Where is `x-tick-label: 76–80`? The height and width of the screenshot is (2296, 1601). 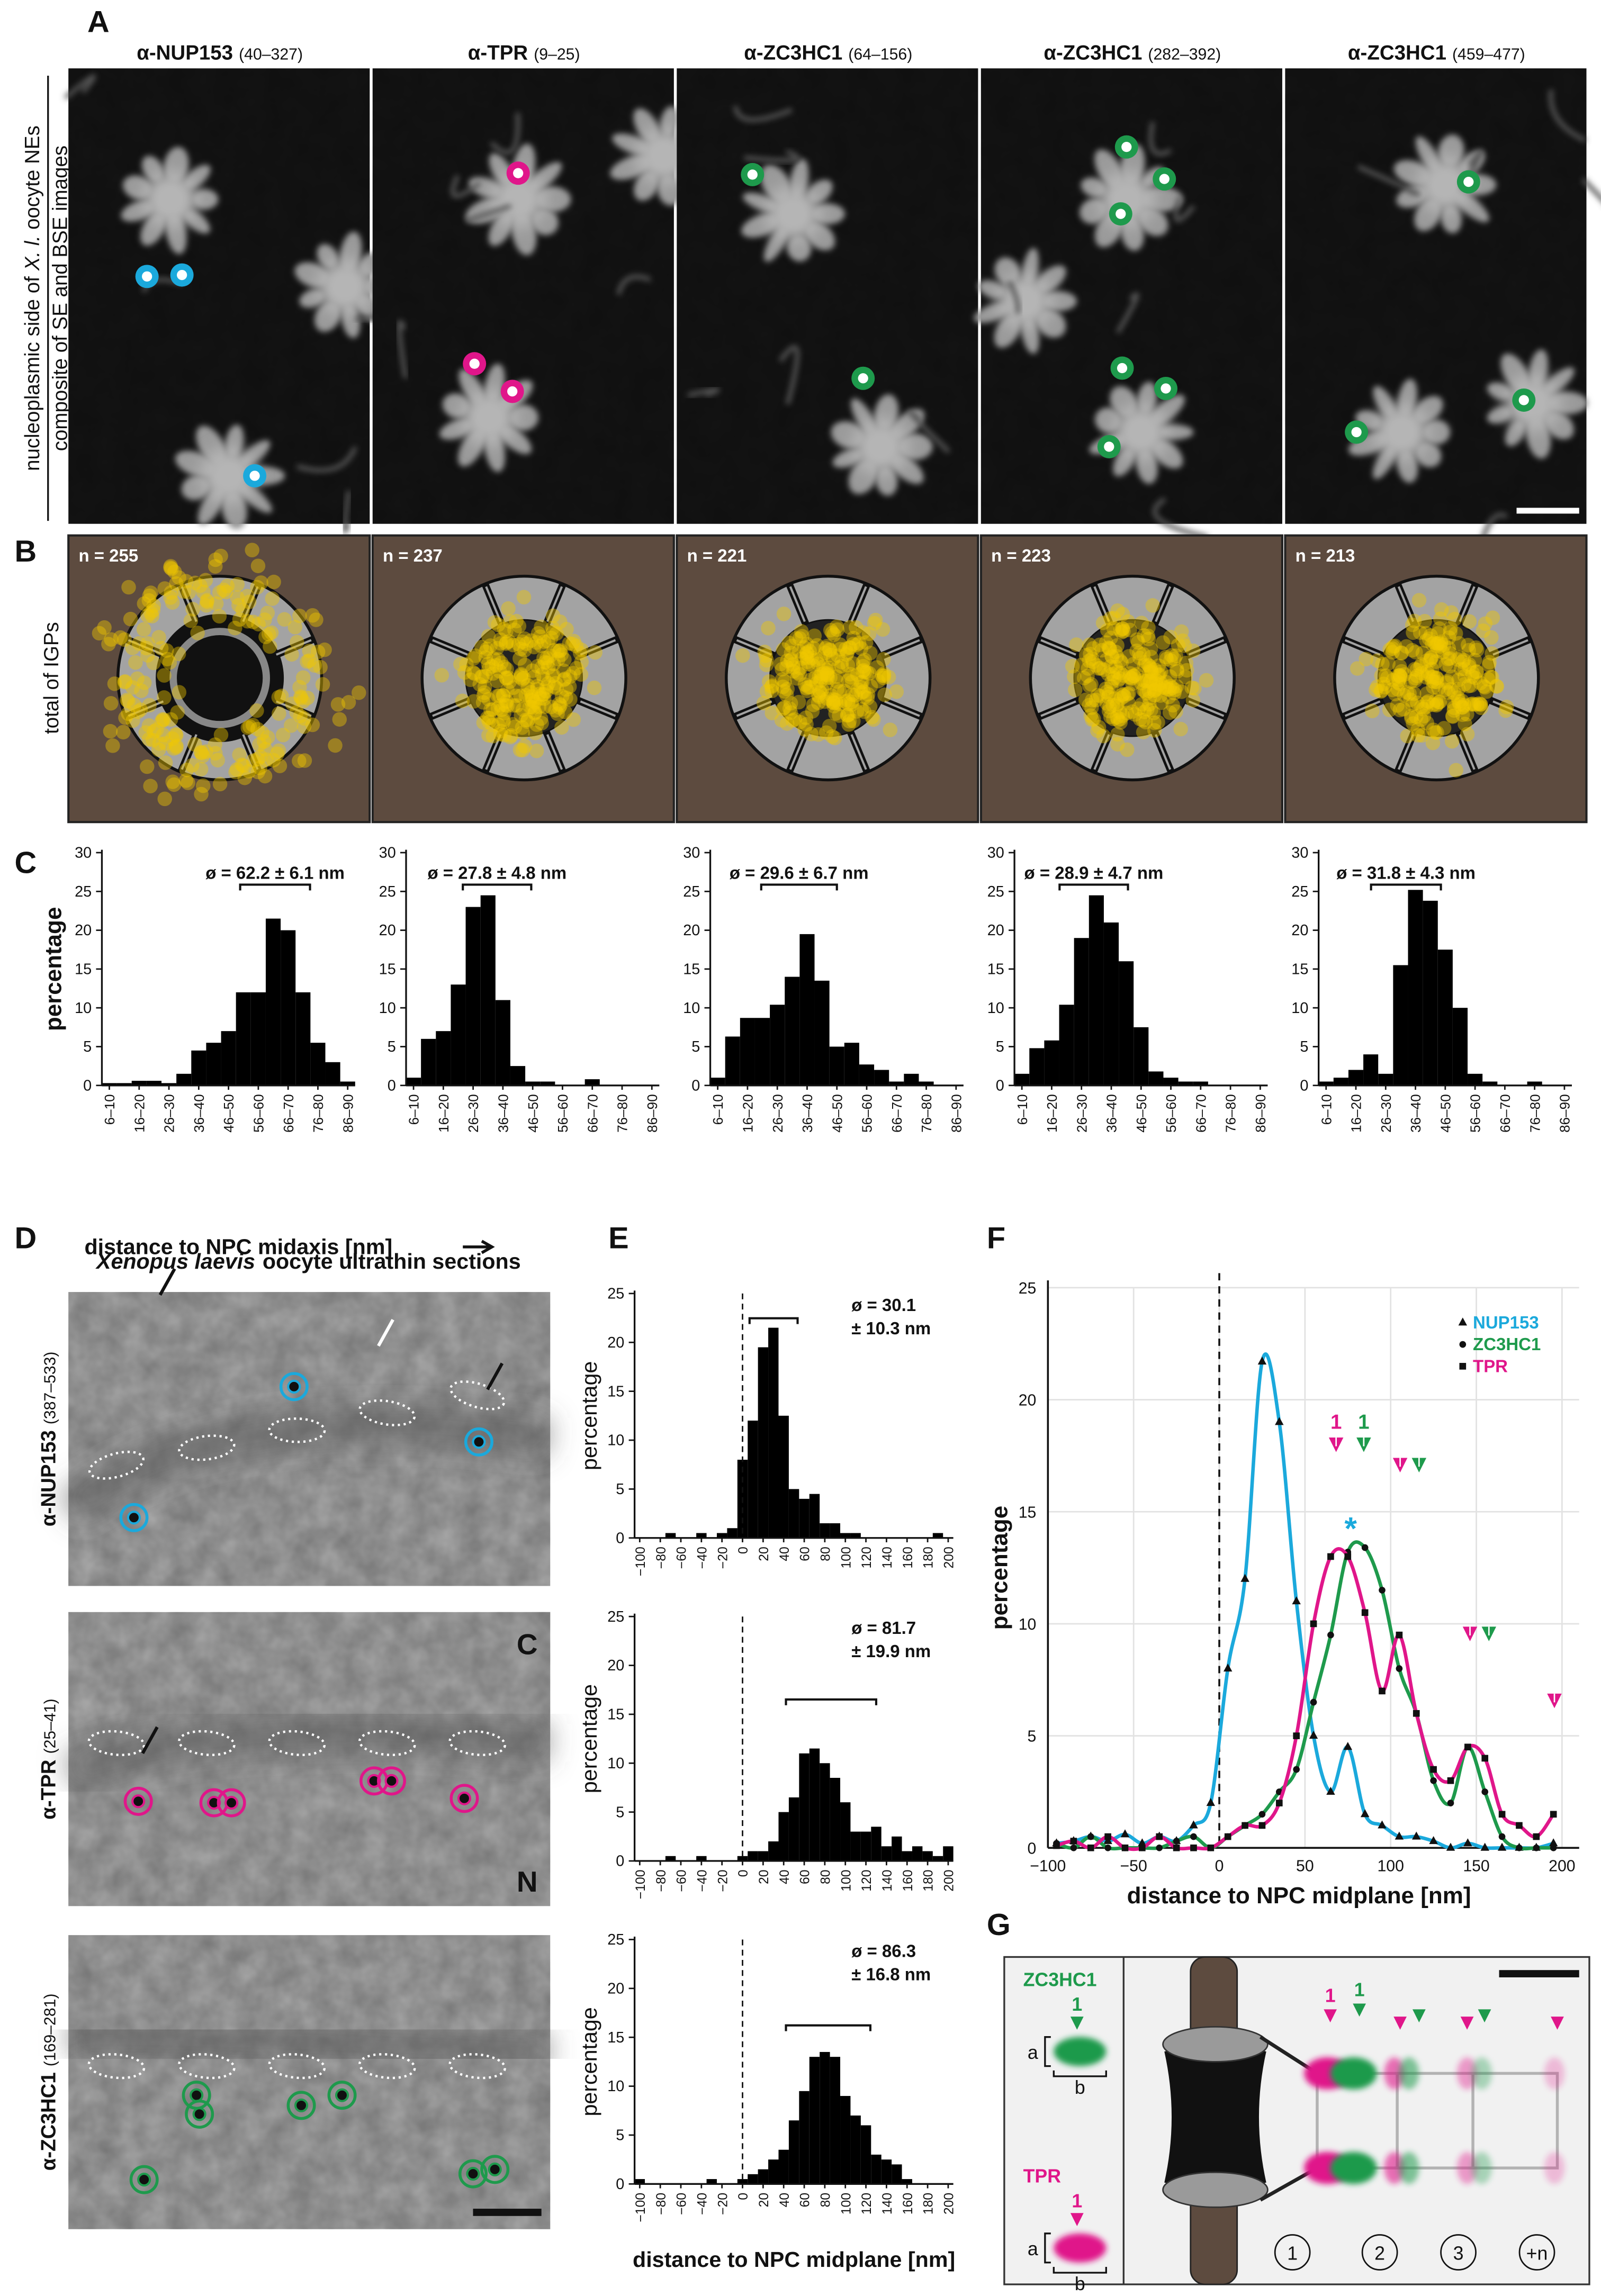 x-tick-label: 76–80 is located at coordinates (1535, 1113).